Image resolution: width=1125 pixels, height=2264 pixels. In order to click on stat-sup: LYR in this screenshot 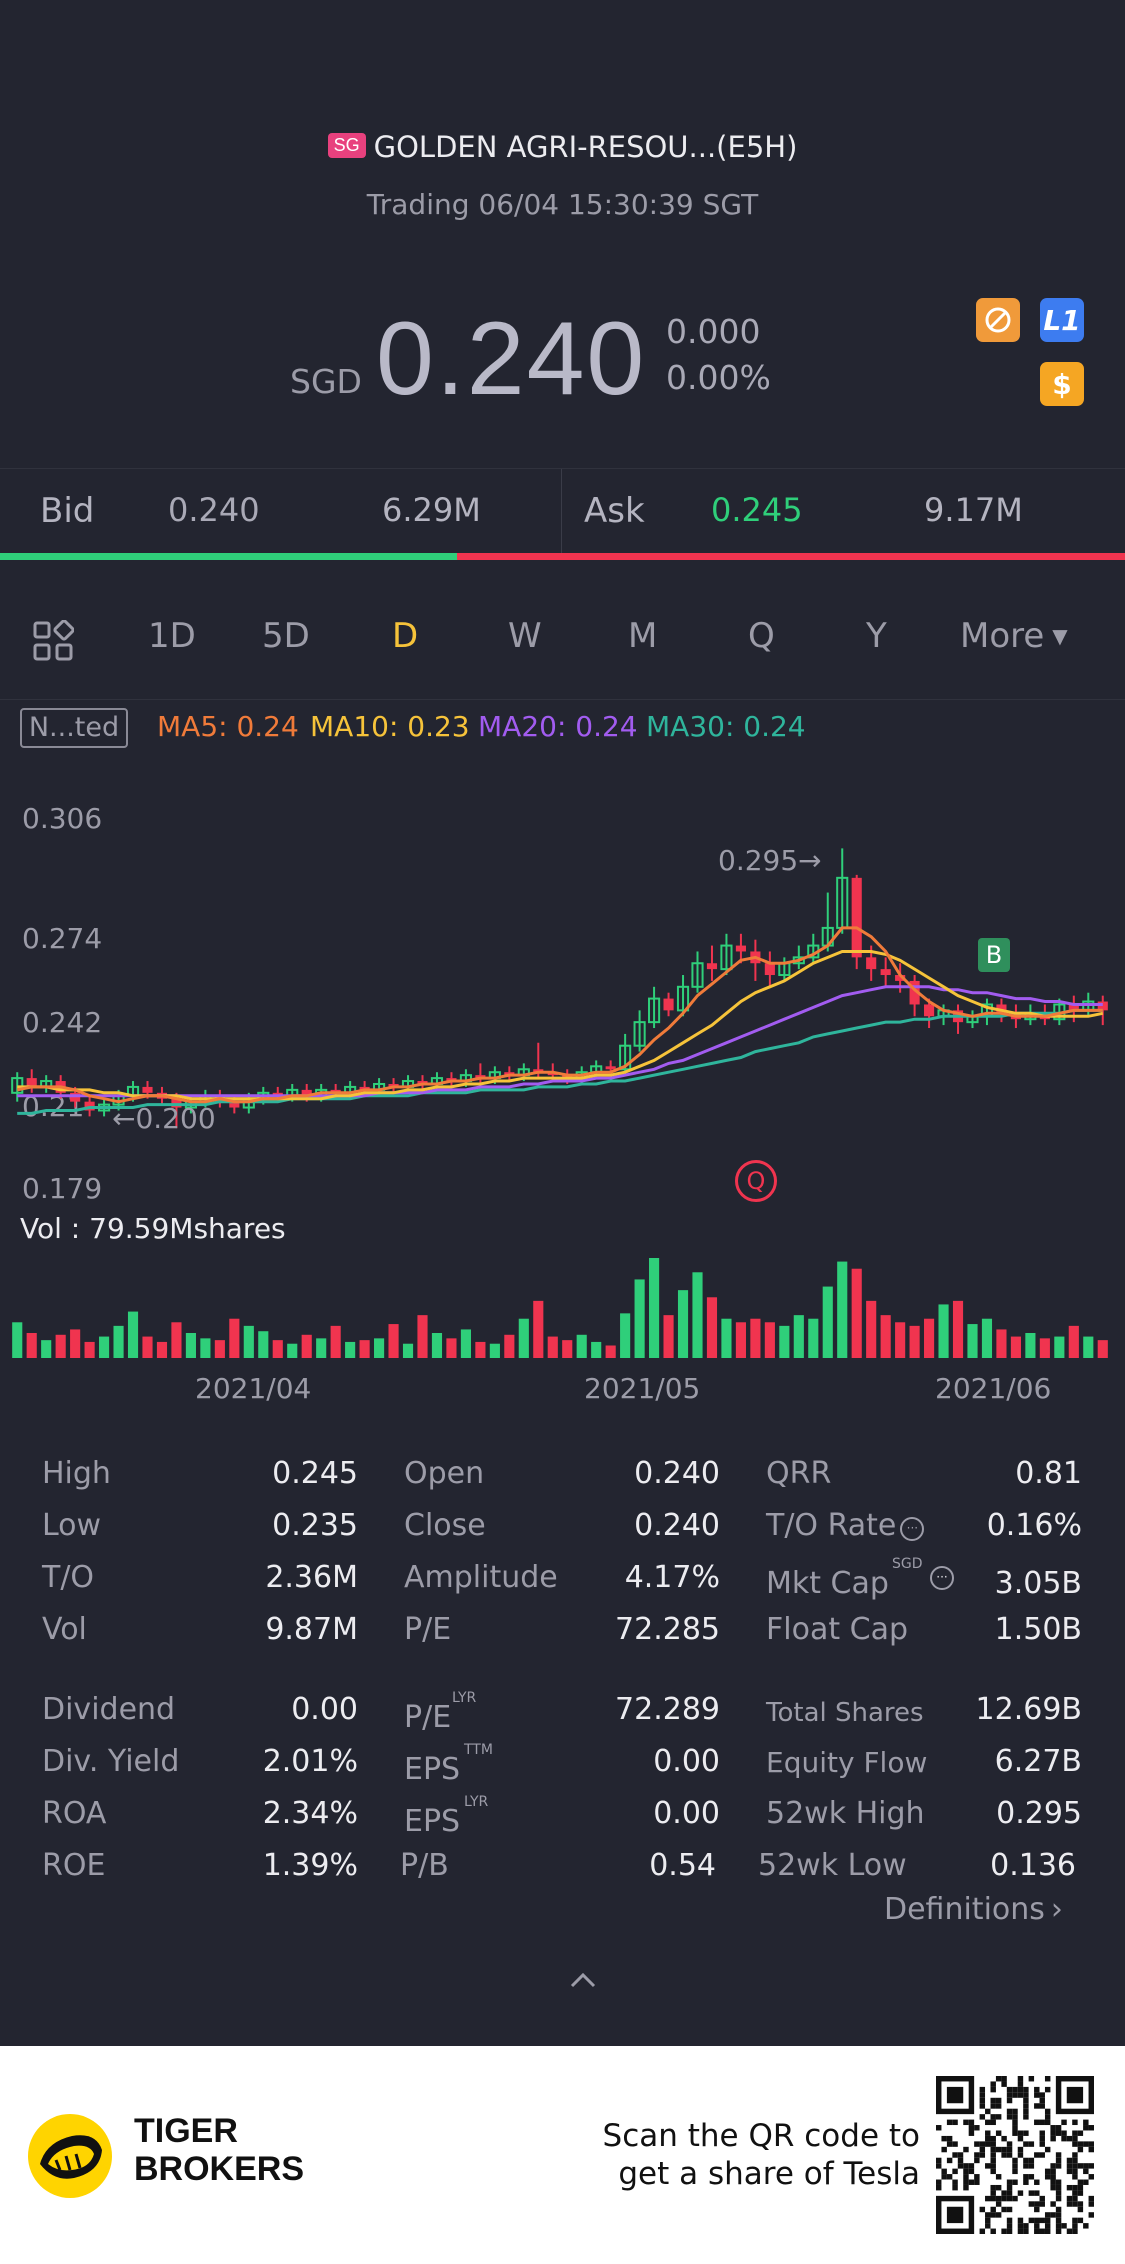, I will do `click(476, 1802)`.